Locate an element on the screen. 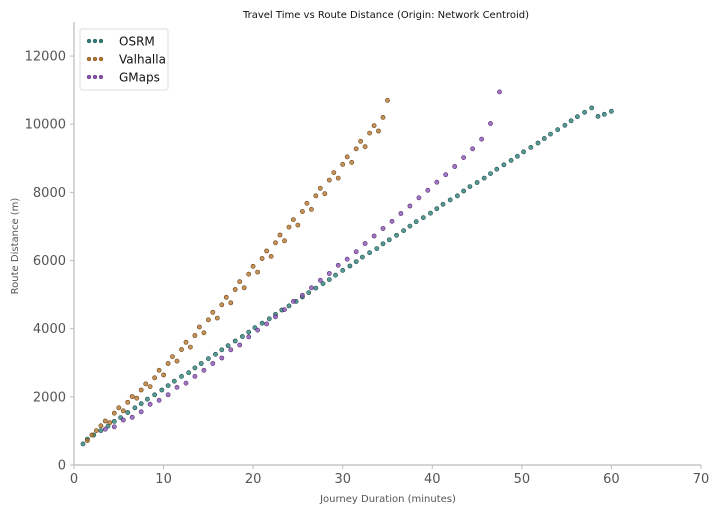  legend-item-gmaps: GMaps is located at coordinates (123, 78).